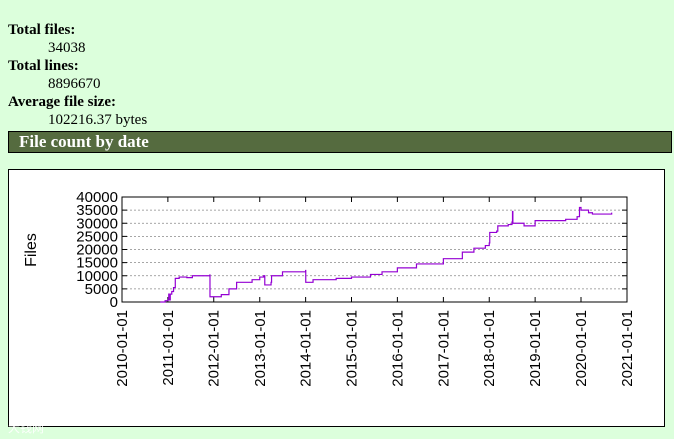  Describe the element at coordinates (31, 250) in the screenshot. I see `y-axis-label: Files` at that location.